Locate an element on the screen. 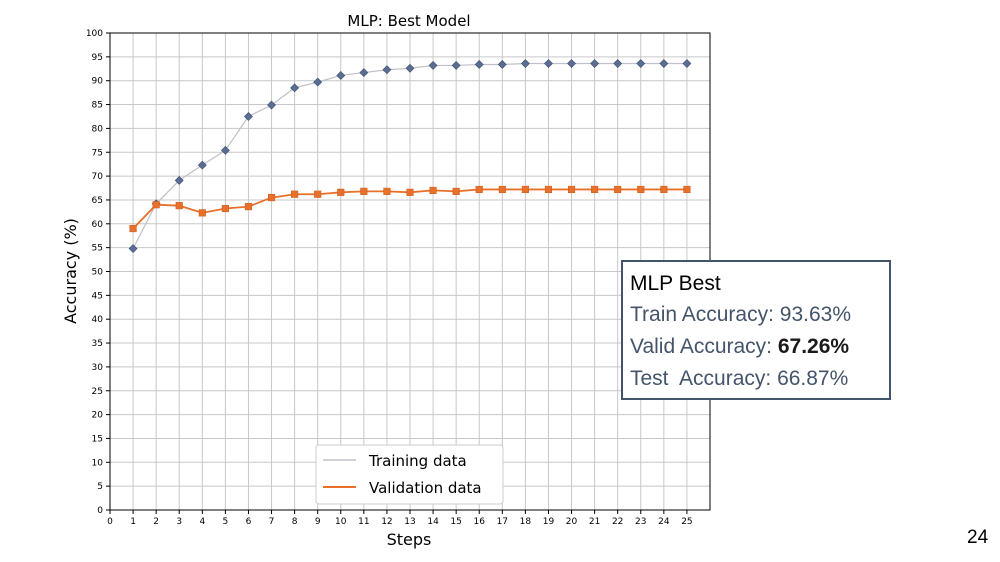 The width and height of the screenshot is (1000, 562). x-tick-label: 15 is located at coordinates (455, 522).